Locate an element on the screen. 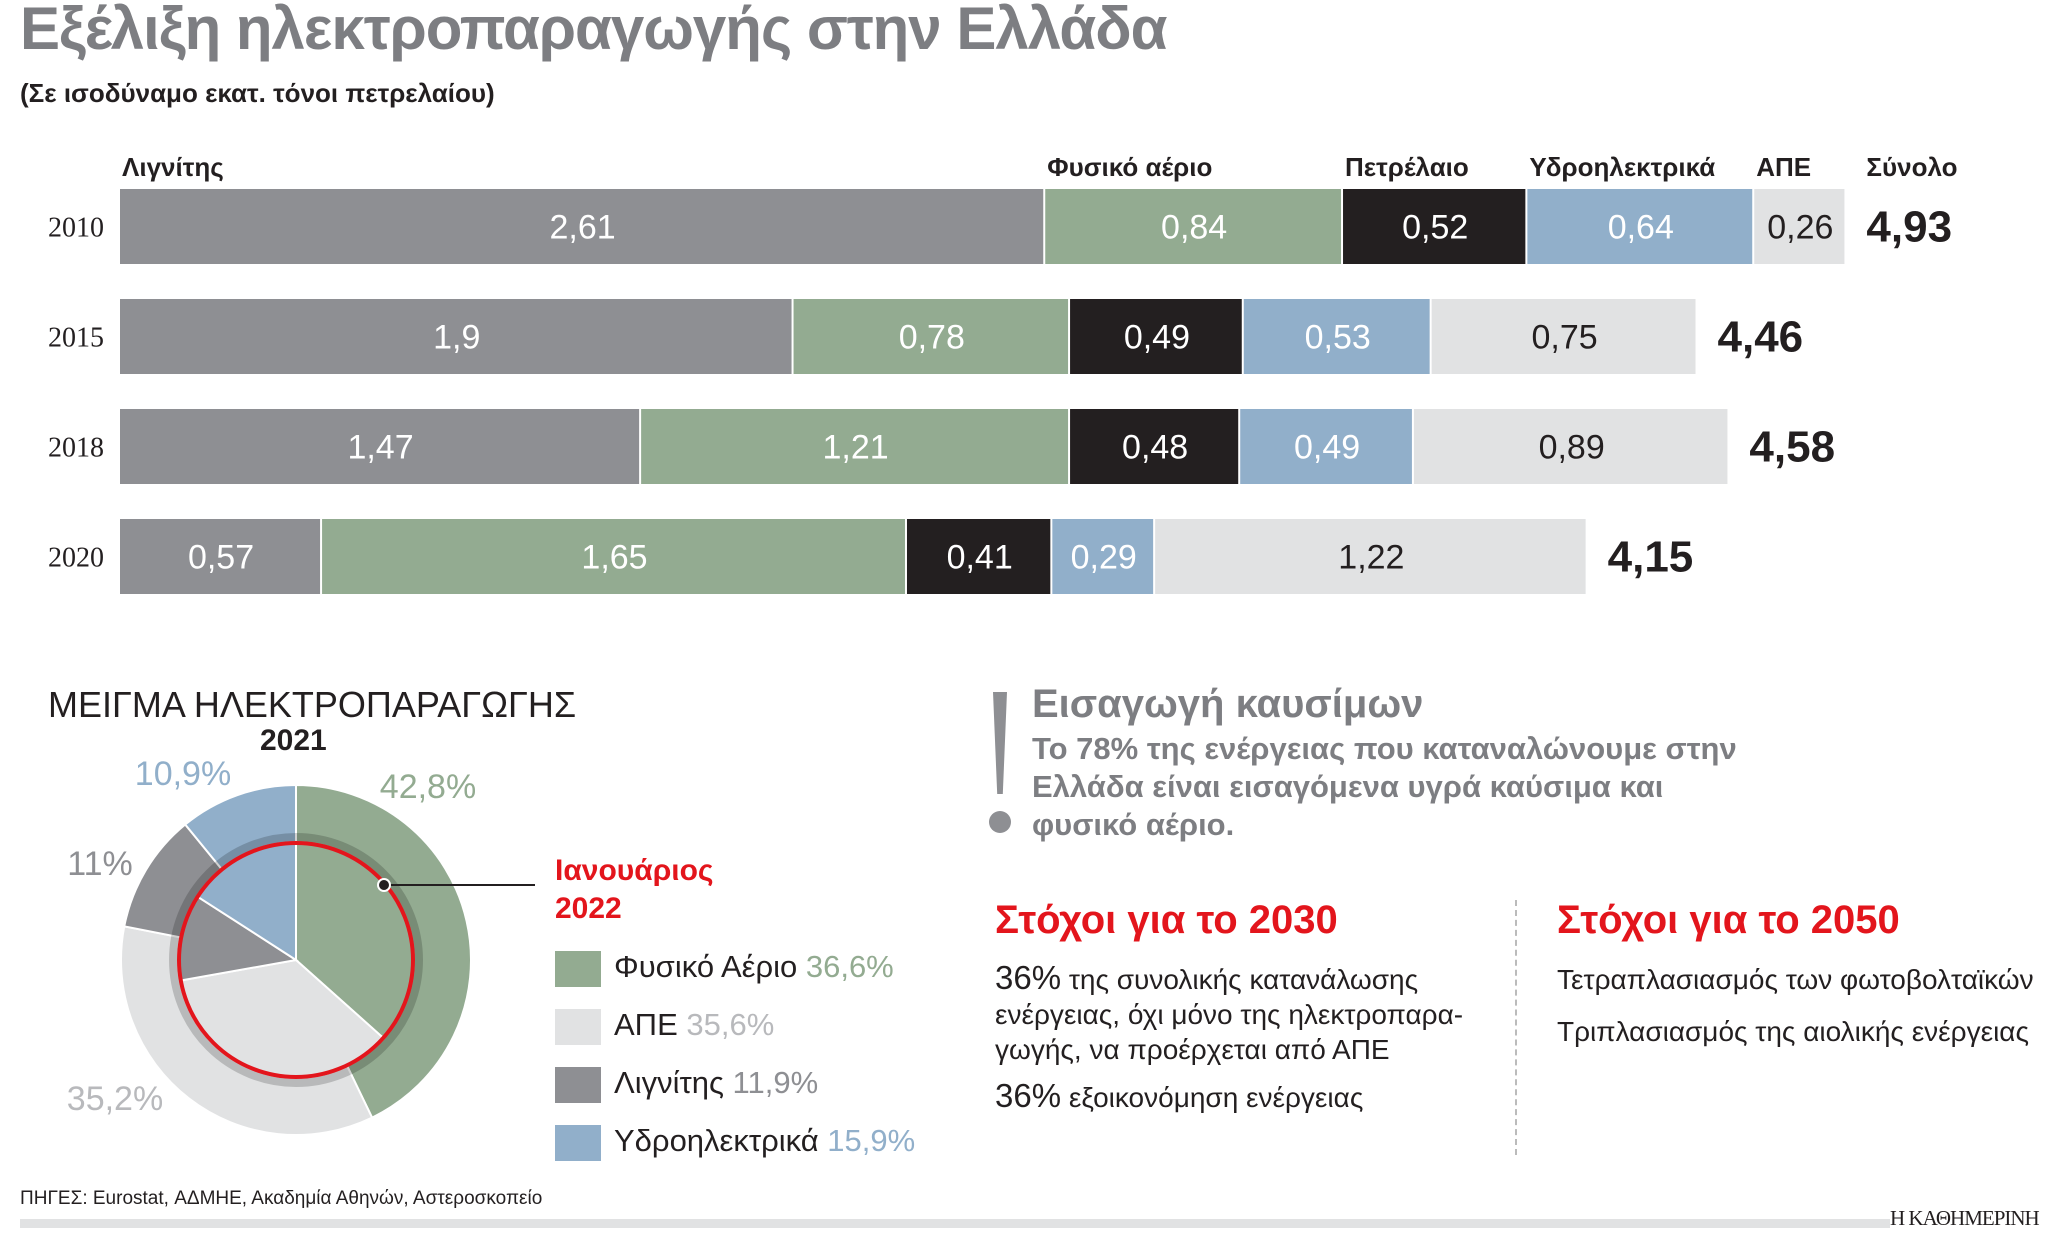 The image size is (2048, 1240). bar-value-label: 0,57 is located at coordinates (221, 558).